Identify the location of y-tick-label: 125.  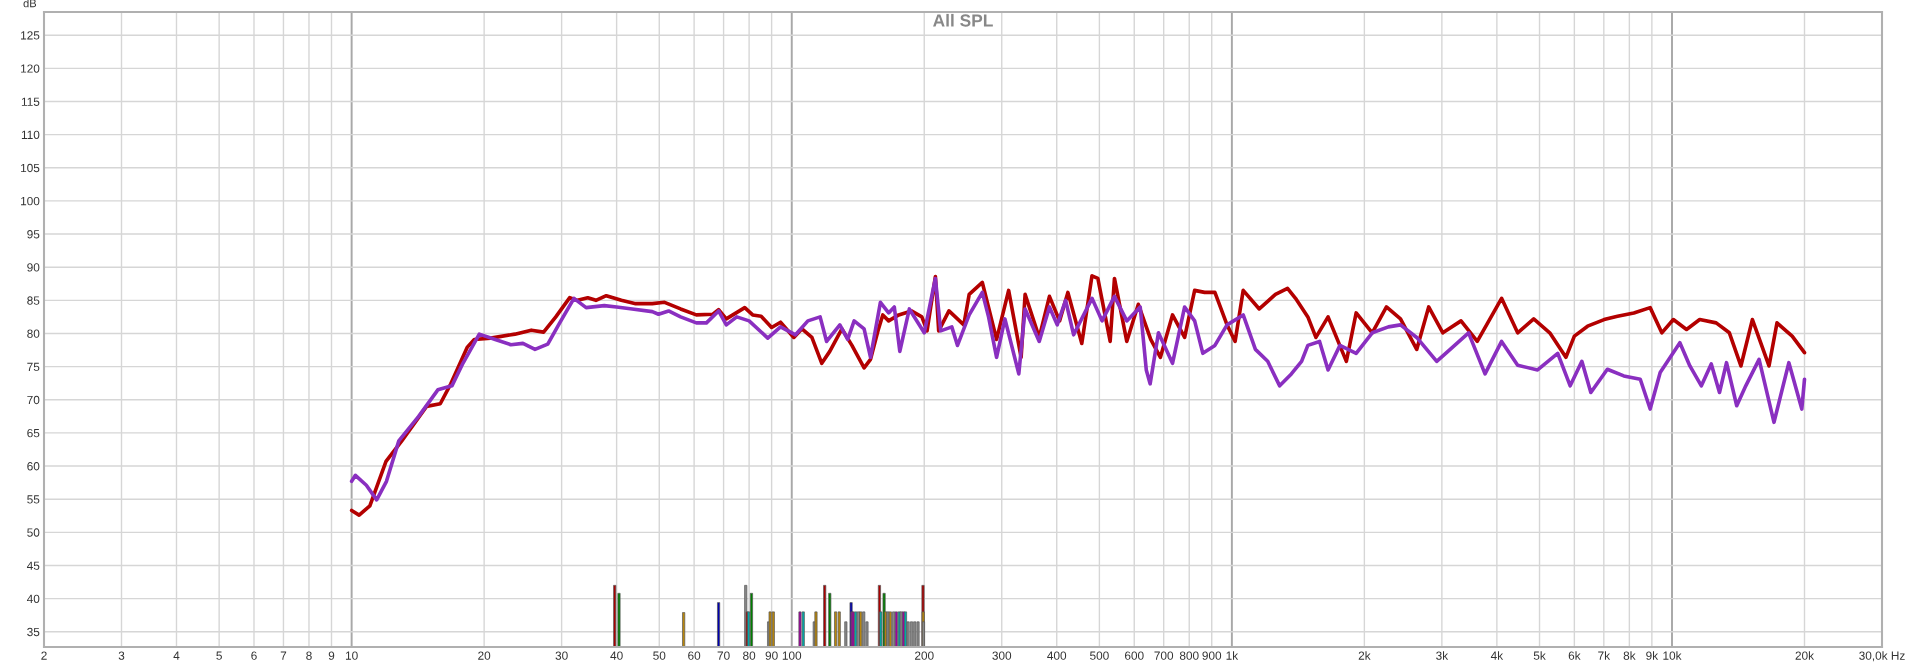
(30, 35).